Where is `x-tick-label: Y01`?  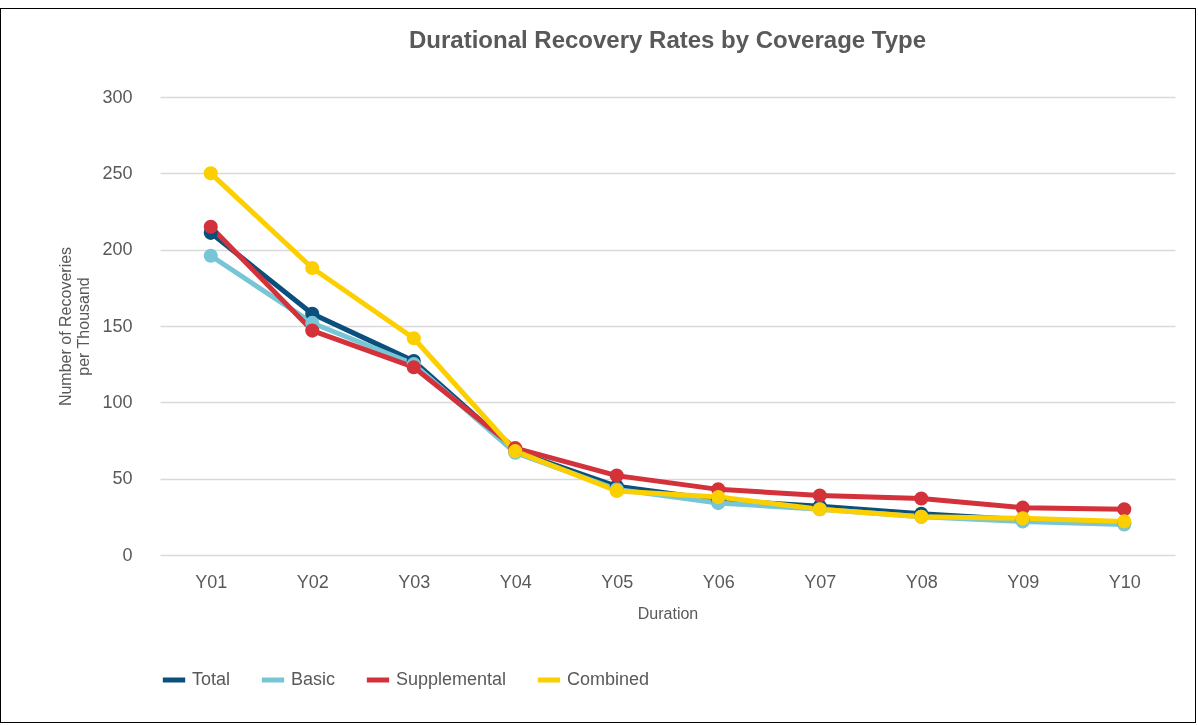 x-tick-label: Y01 is located at coordinates (211, 581).